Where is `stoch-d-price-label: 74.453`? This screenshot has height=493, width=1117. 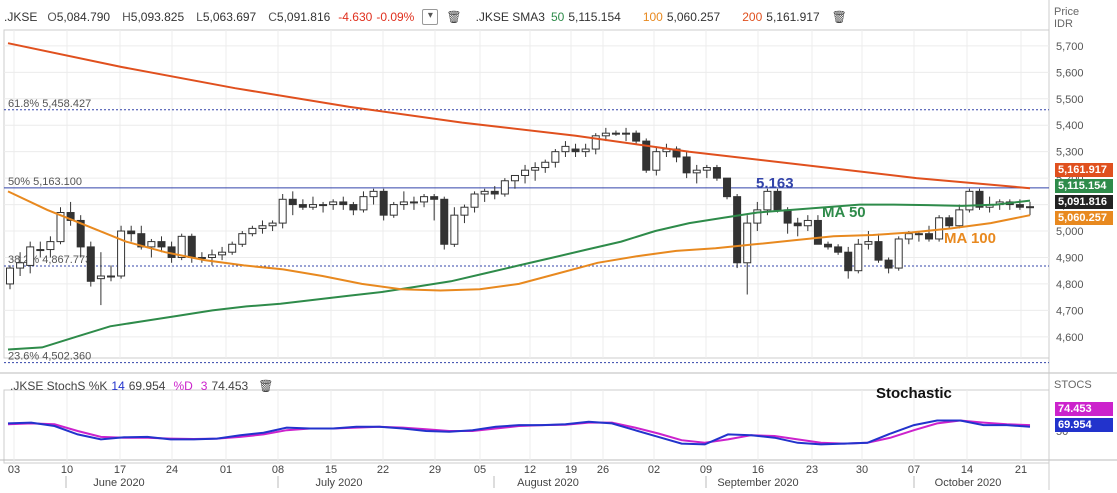 stoch-d-price-label: 74.453 is located at coordinates (1084, 409).